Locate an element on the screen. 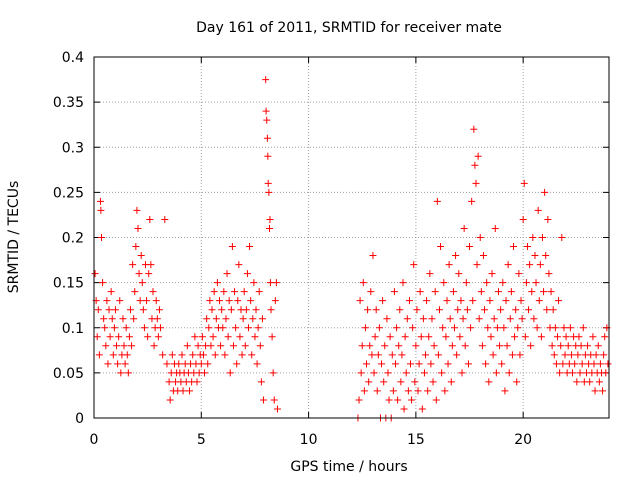 The width and height of the screenshot is (640, 480). y-tick-label: 0 is located at coordinates (79, 419).